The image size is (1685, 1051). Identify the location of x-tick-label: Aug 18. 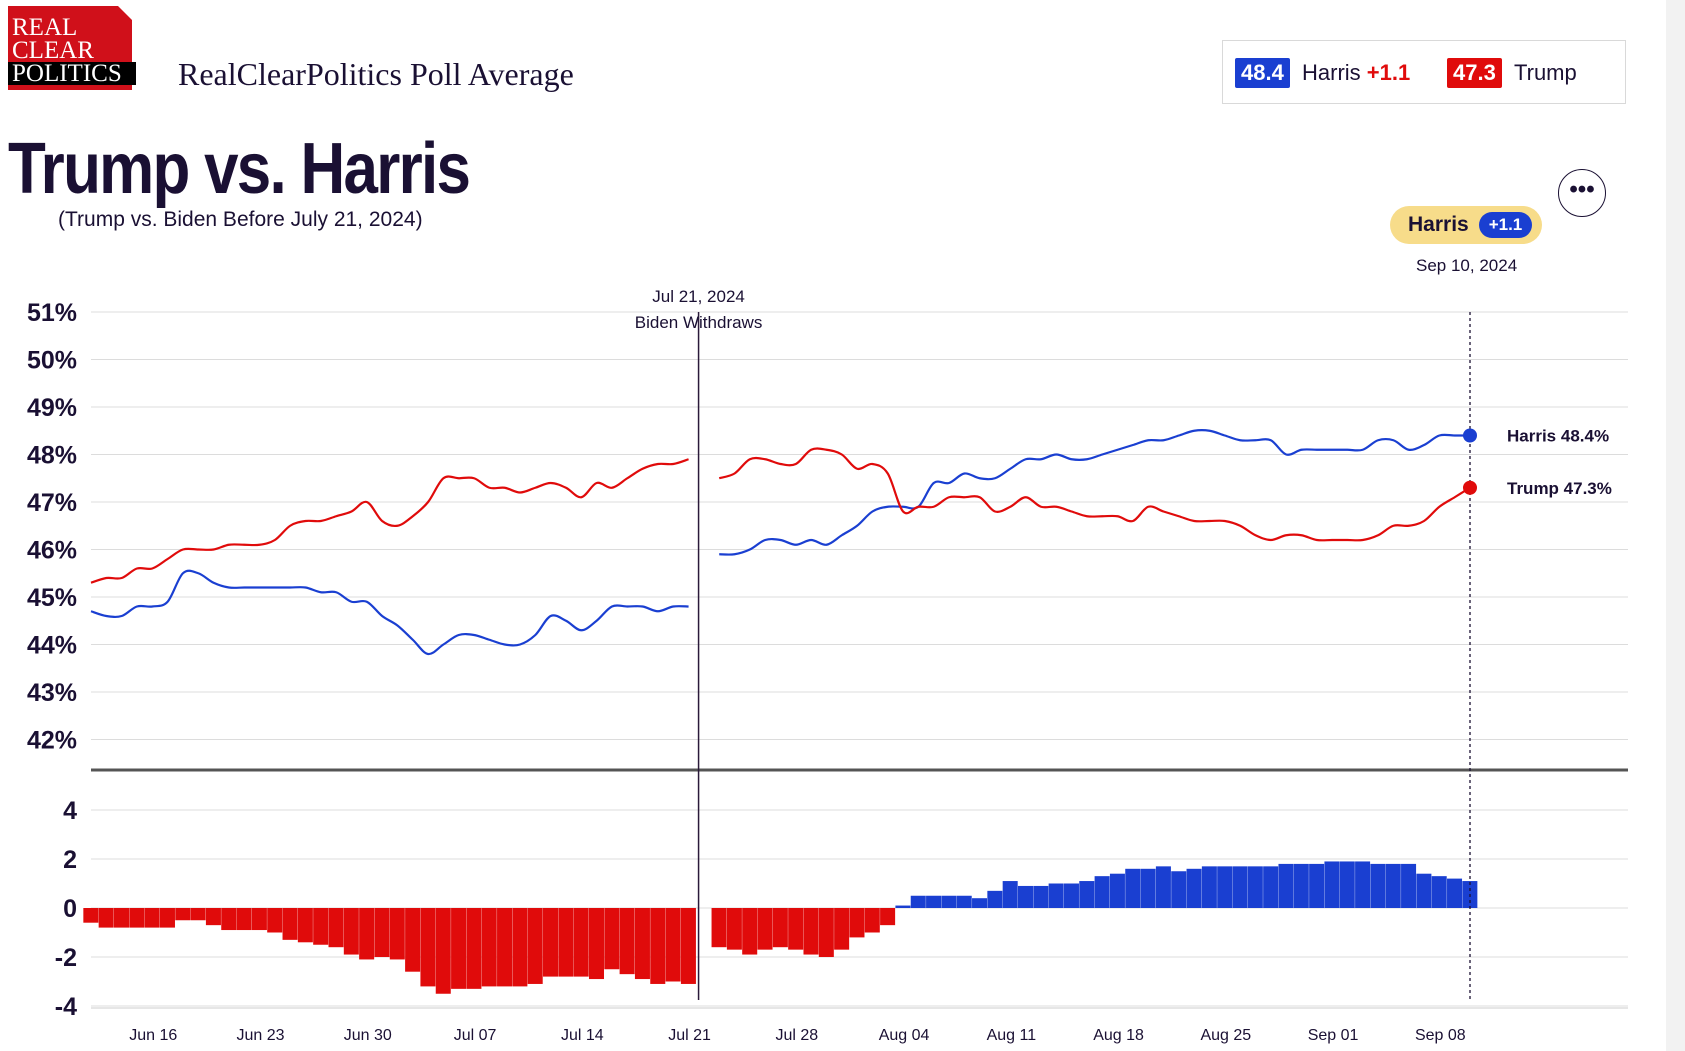
(1118, 1035).